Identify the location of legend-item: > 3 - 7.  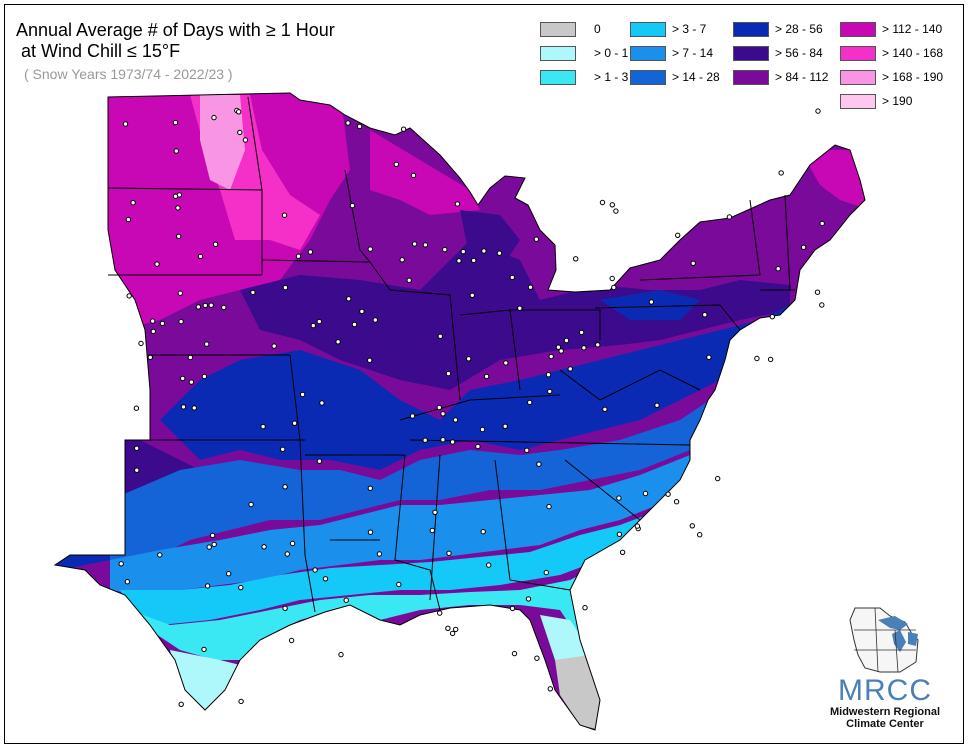
(668, 29).